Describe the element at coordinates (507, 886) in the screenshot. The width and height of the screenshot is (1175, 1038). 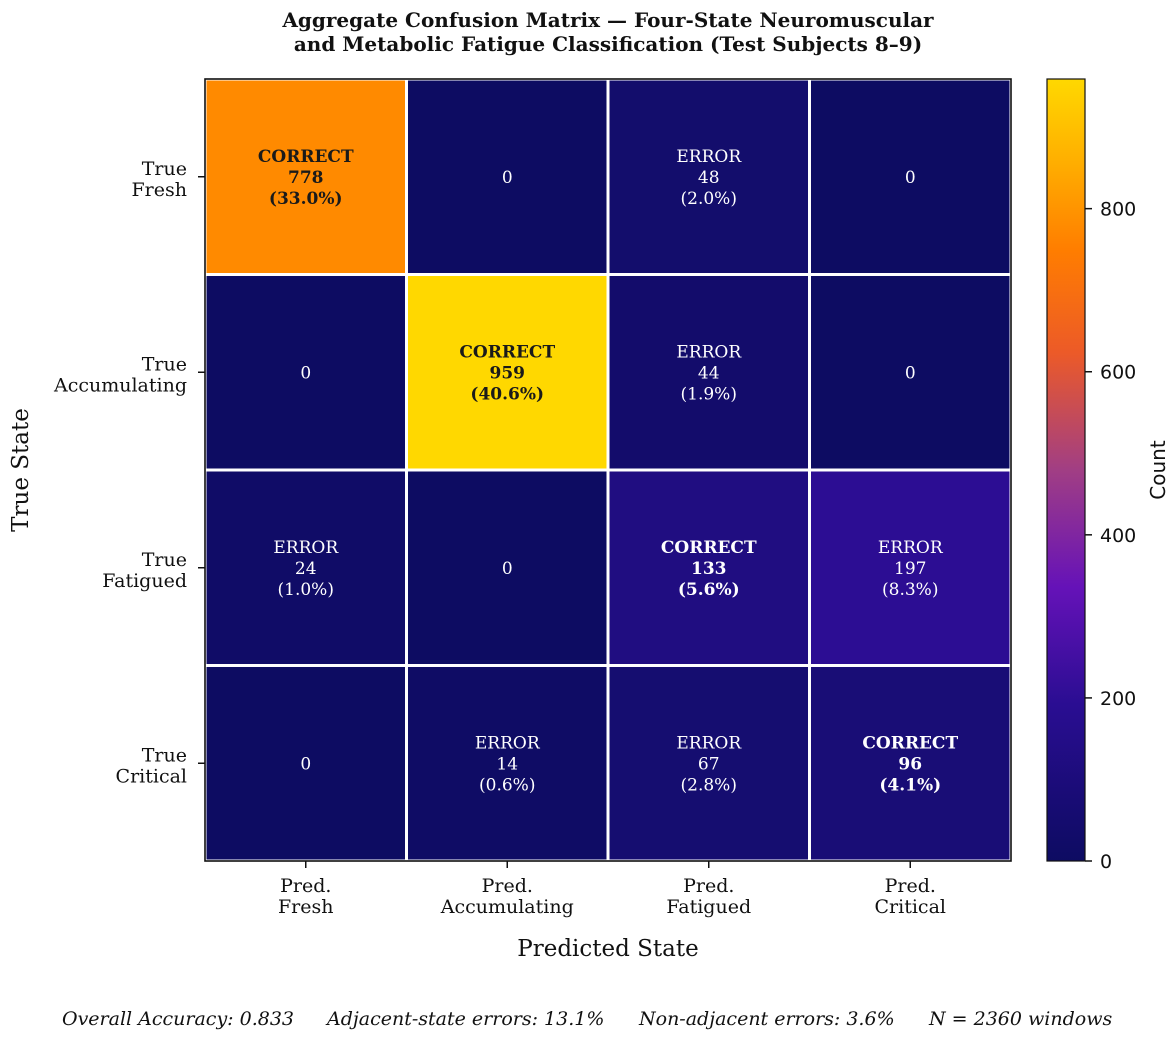
I see `x-tick-label-1-0: Pred.` at that location.